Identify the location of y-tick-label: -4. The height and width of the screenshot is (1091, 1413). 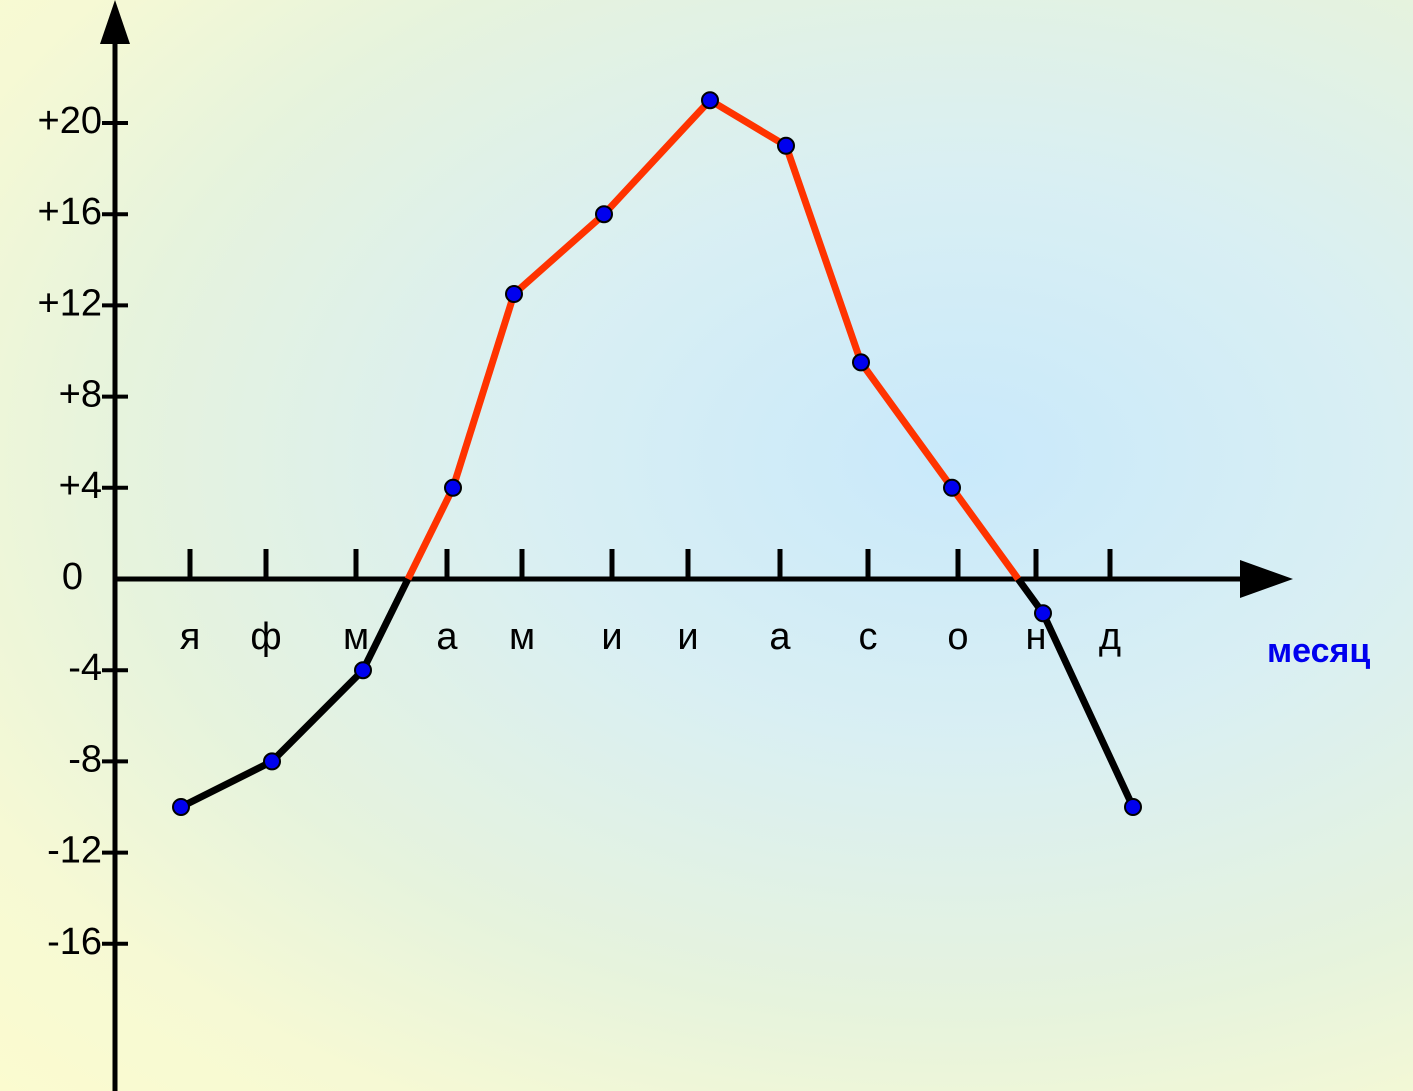
(85, 668).